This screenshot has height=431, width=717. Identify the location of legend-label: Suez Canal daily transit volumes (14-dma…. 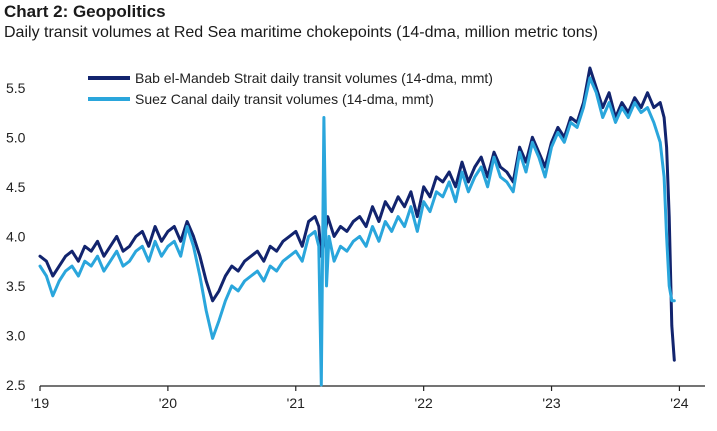
(284, 99).